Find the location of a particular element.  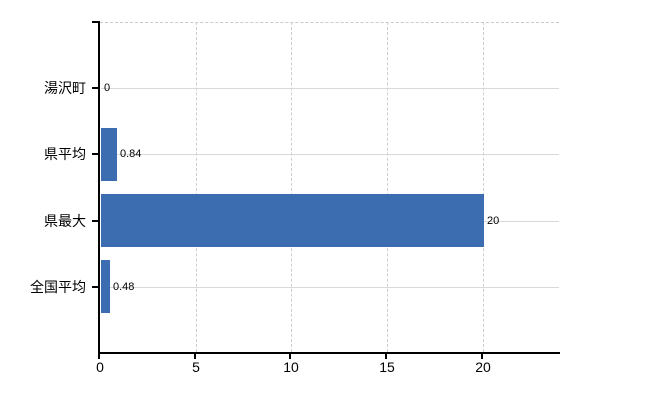

x-tick-label: 0 is located at coordinates (100, 367).